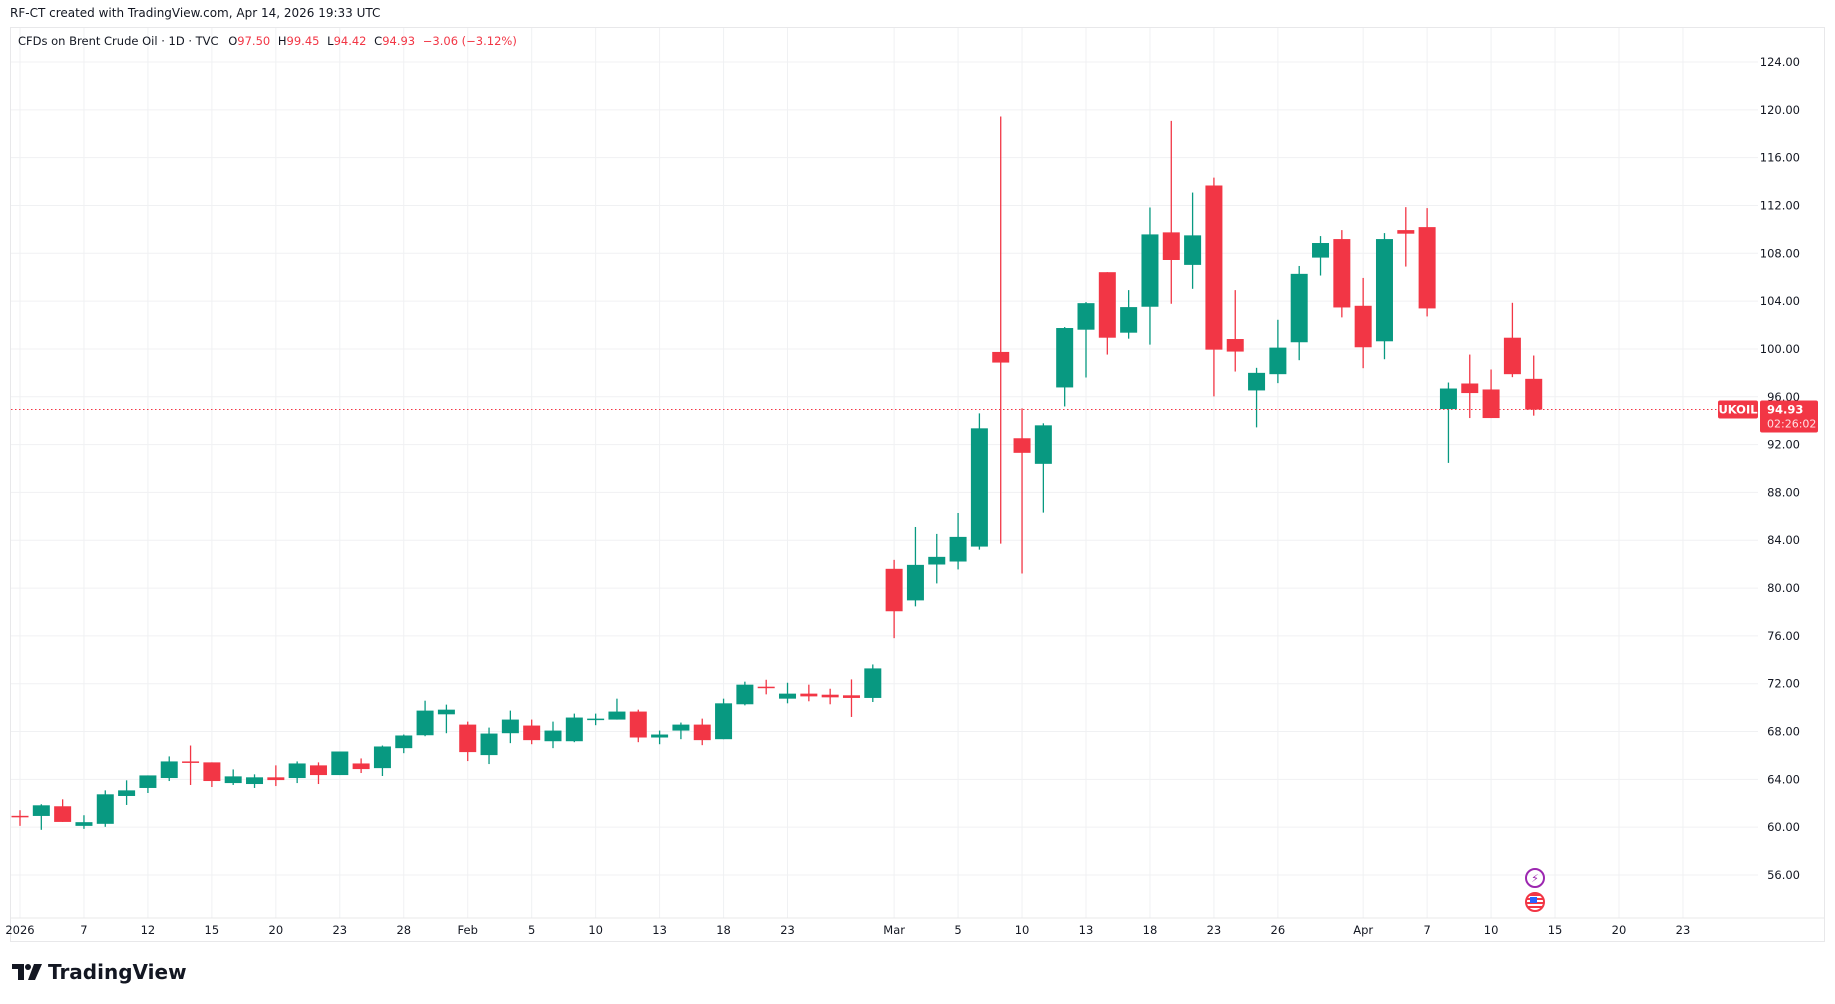  Describe the element at coordinates (468, 930) in the screenshot. I see `time-tick-label: Feb` at that location.